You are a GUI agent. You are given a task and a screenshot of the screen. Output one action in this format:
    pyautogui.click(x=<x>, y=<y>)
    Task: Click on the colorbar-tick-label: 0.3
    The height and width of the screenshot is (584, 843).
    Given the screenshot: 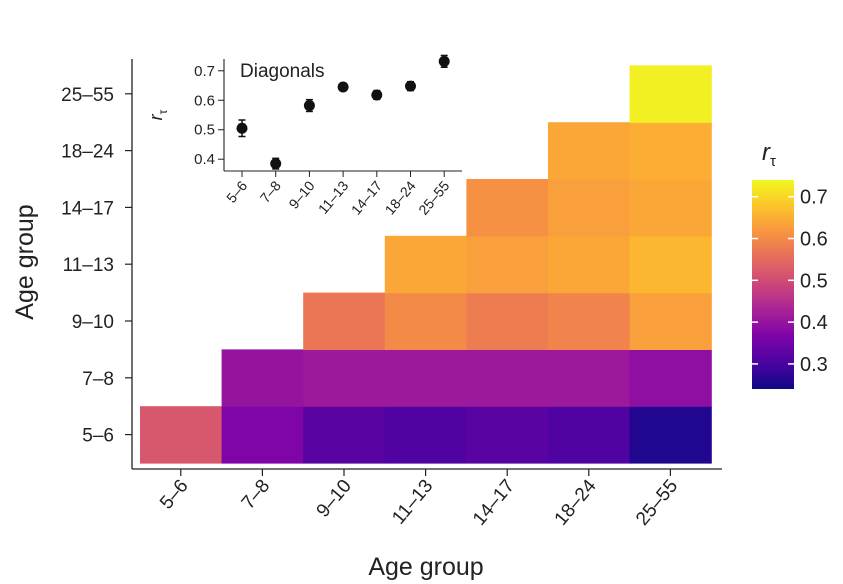 What is the action you would take?
    pyautogui.click(x=814, y=365)
    